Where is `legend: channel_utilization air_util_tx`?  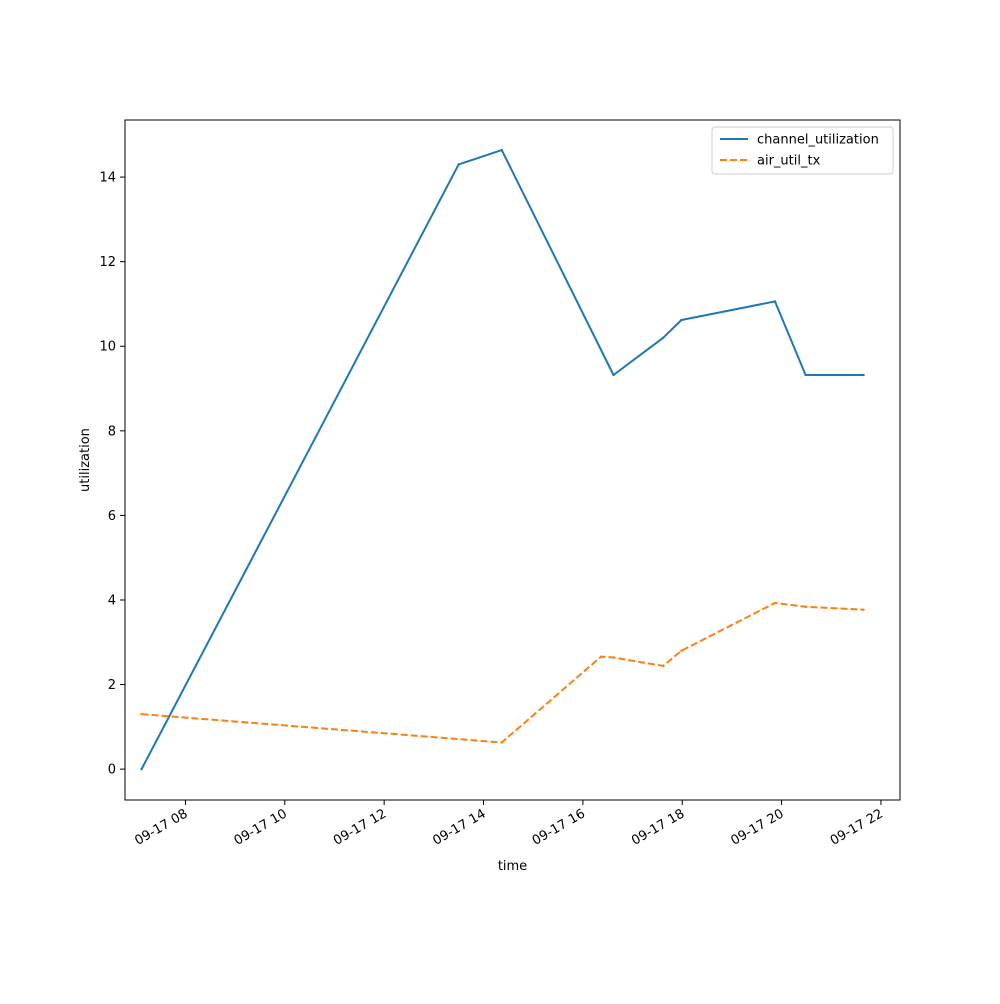
legend: channel_utilization air_util_tx is located at coordinates (802, 150).